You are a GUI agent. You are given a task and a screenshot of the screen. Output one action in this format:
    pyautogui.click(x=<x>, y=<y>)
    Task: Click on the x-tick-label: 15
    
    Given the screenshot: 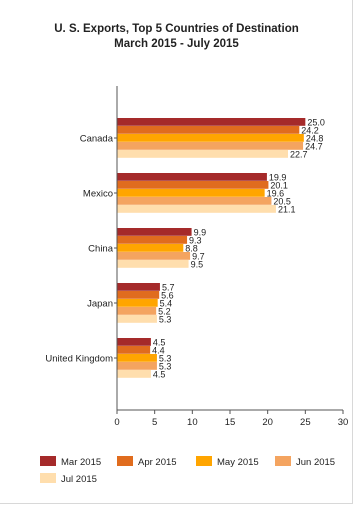 What is the action you would take?
    pyautogui.click(x=230, y=422)
    